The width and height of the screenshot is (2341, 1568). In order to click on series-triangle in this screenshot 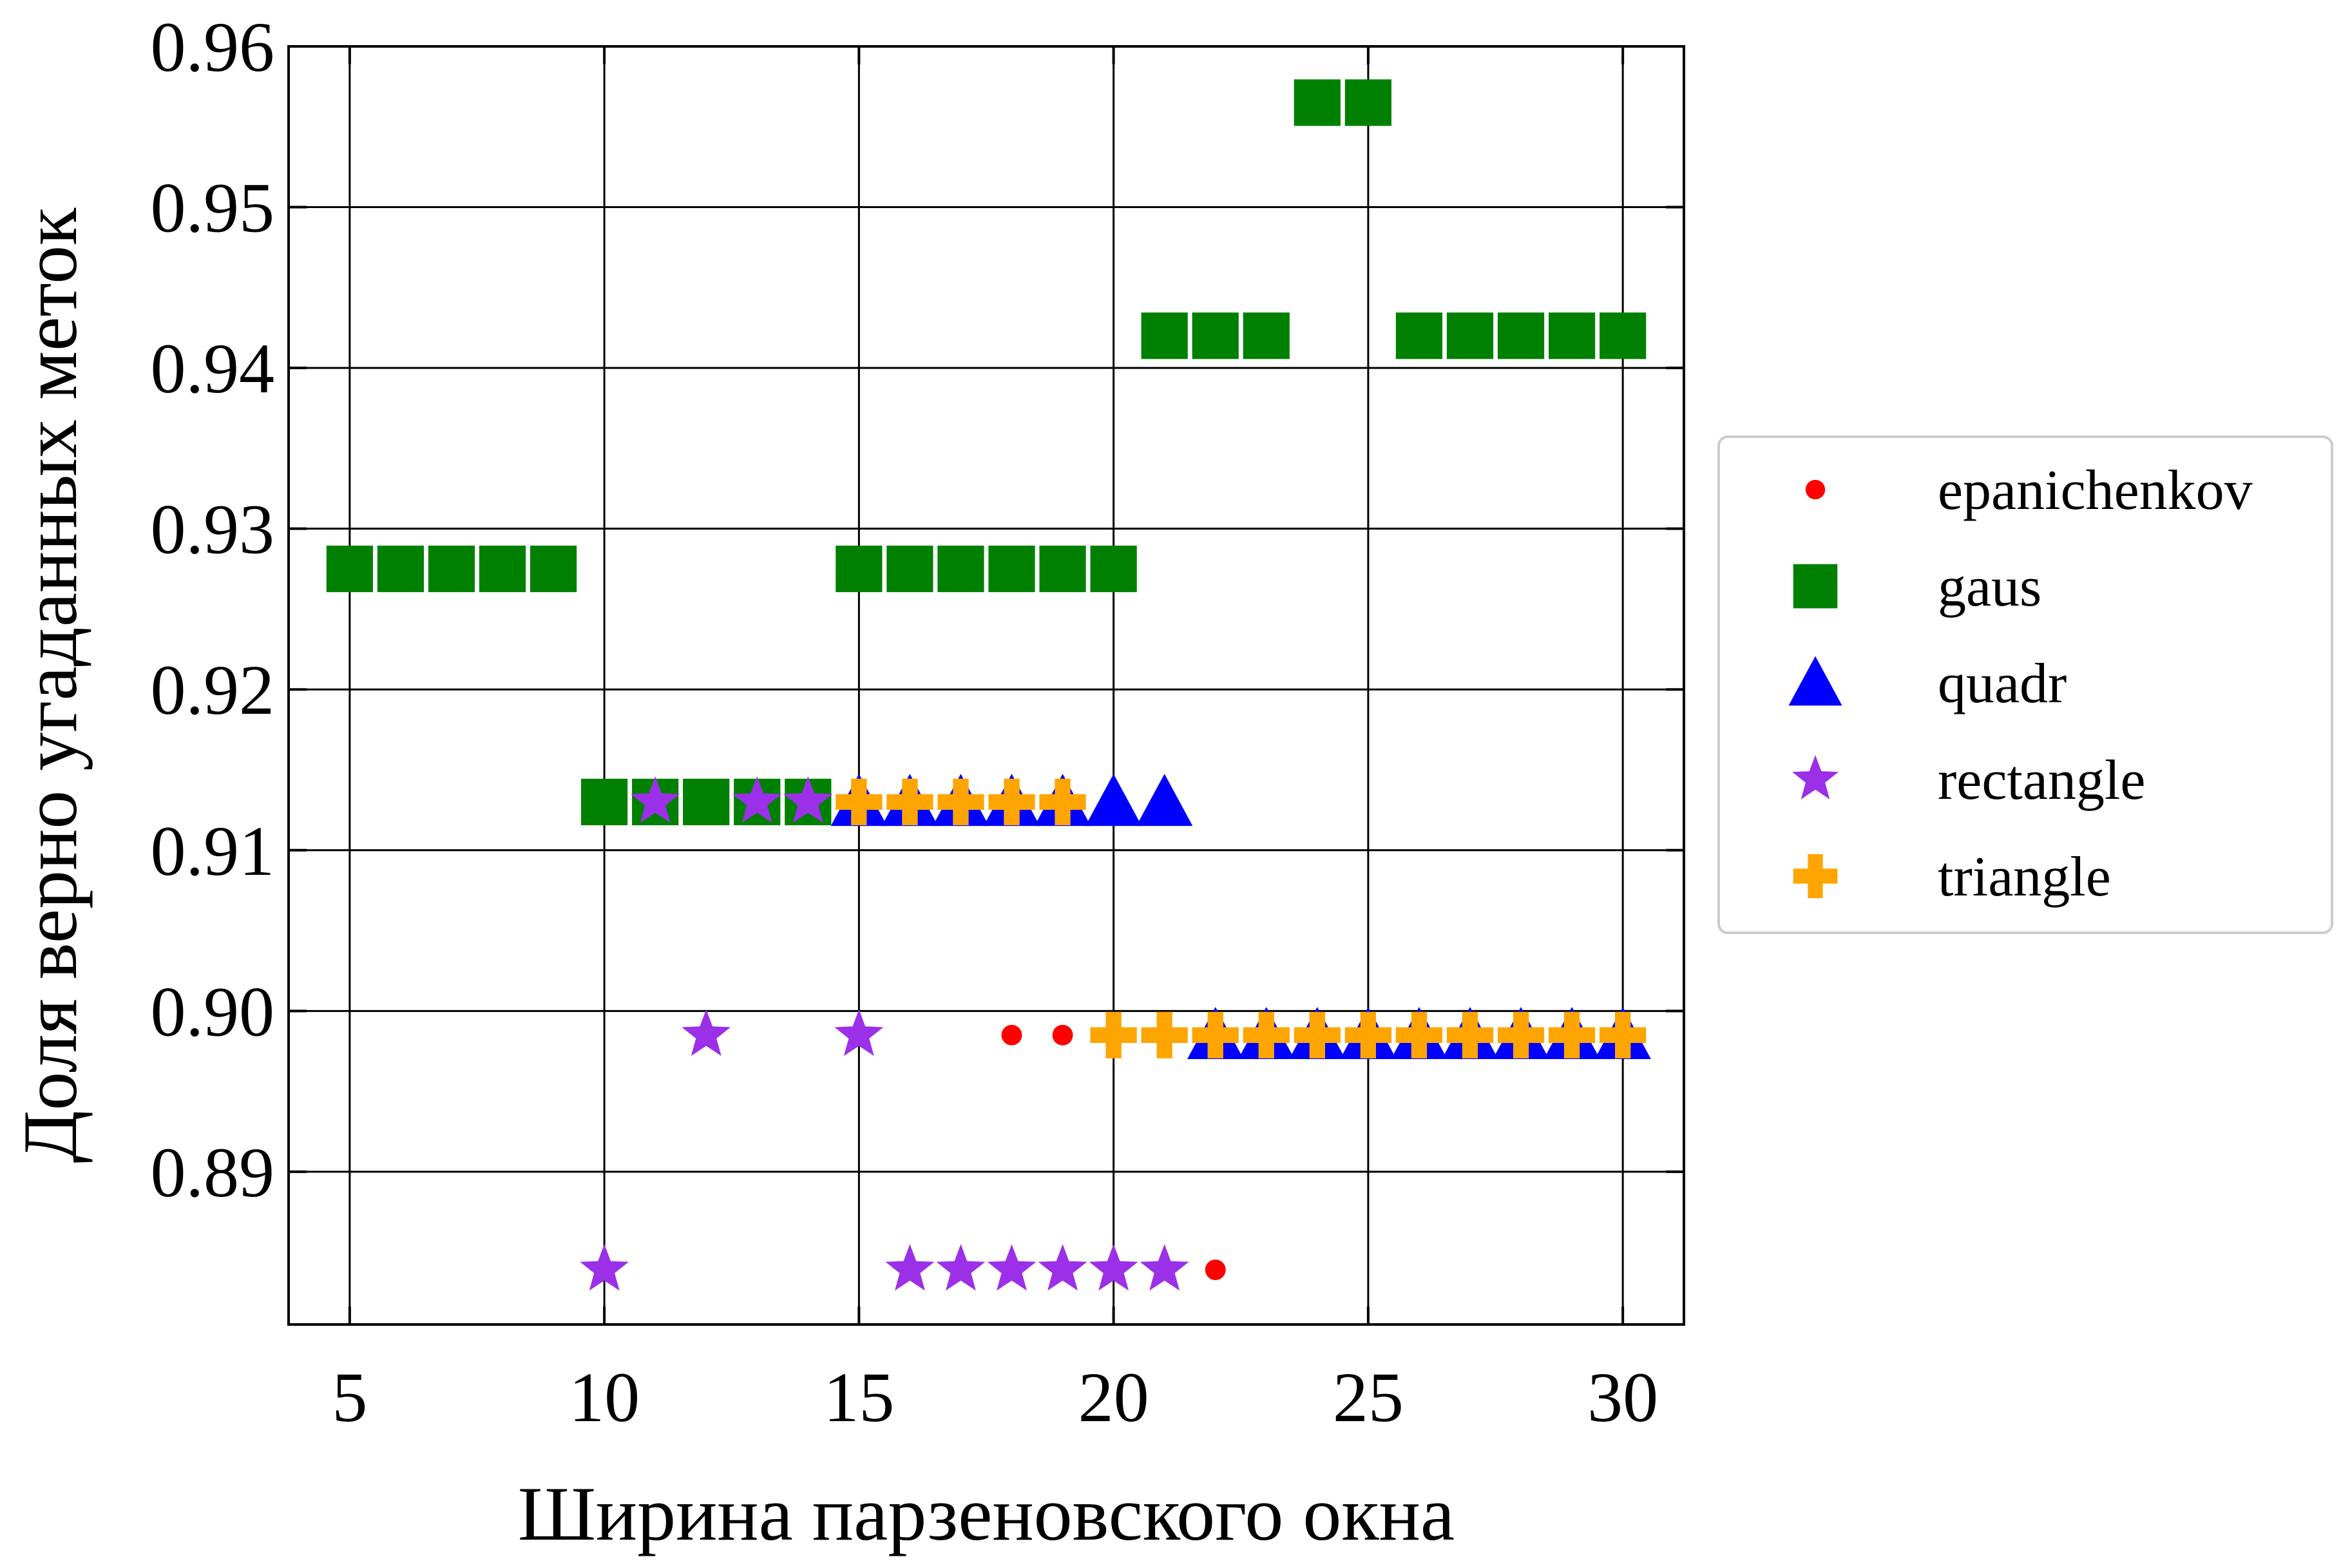, I will do `click(1241, 918)`.